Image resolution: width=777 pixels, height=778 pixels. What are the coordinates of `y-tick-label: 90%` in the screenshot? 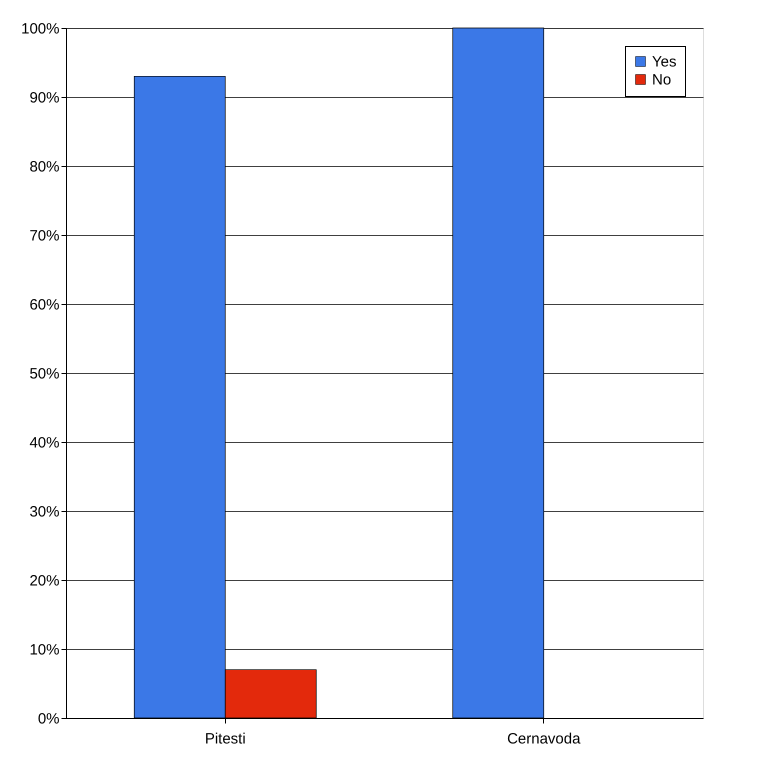 It's located at (44, 98).